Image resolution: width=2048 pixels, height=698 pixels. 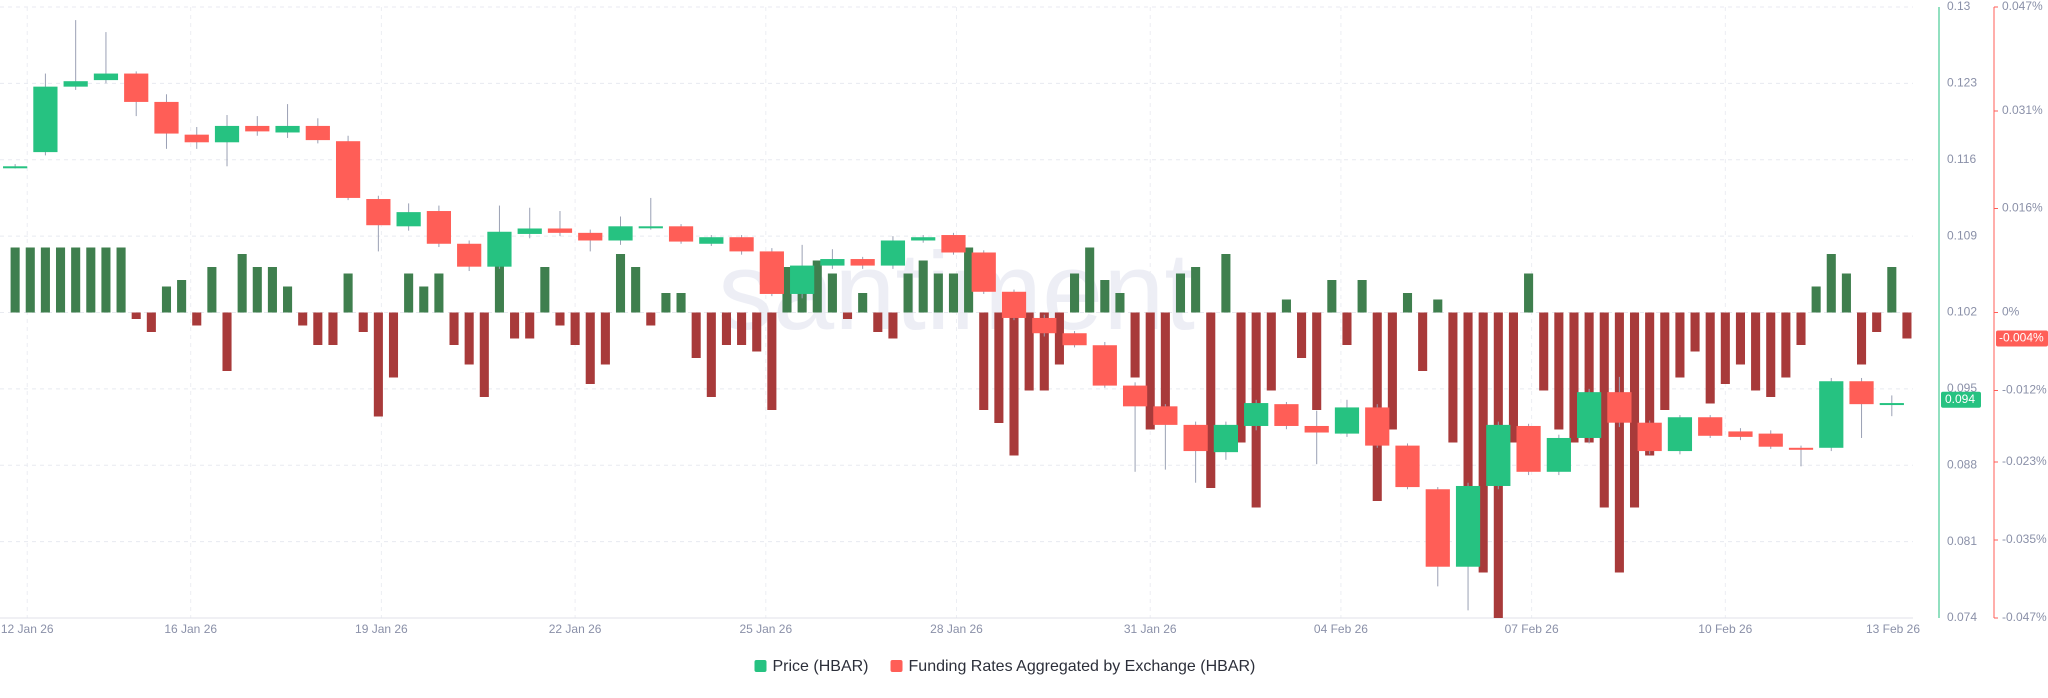 I want to click on y-tick-label: 0.081, so click(x=1962, y=541).